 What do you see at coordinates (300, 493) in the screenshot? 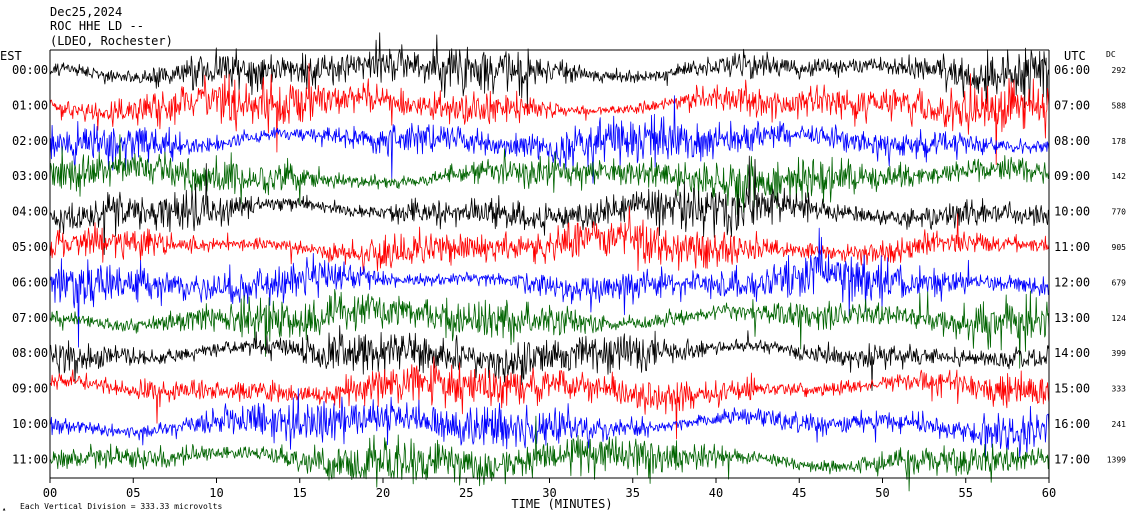
I see `x-tick-label: 15` at bounding box center [300, 493].